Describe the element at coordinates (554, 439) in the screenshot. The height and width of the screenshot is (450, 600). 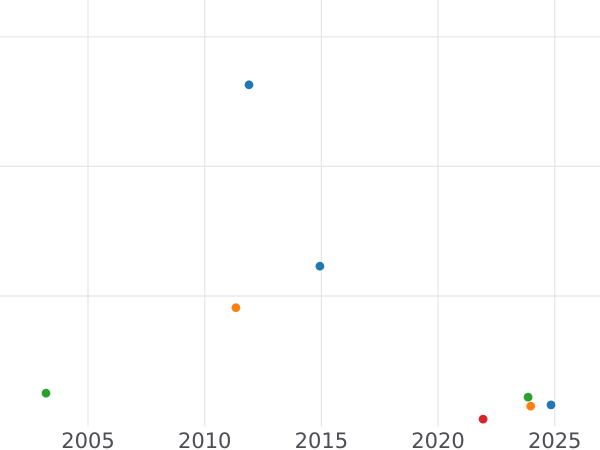
I see `x-tick-label: 2025` at that location.